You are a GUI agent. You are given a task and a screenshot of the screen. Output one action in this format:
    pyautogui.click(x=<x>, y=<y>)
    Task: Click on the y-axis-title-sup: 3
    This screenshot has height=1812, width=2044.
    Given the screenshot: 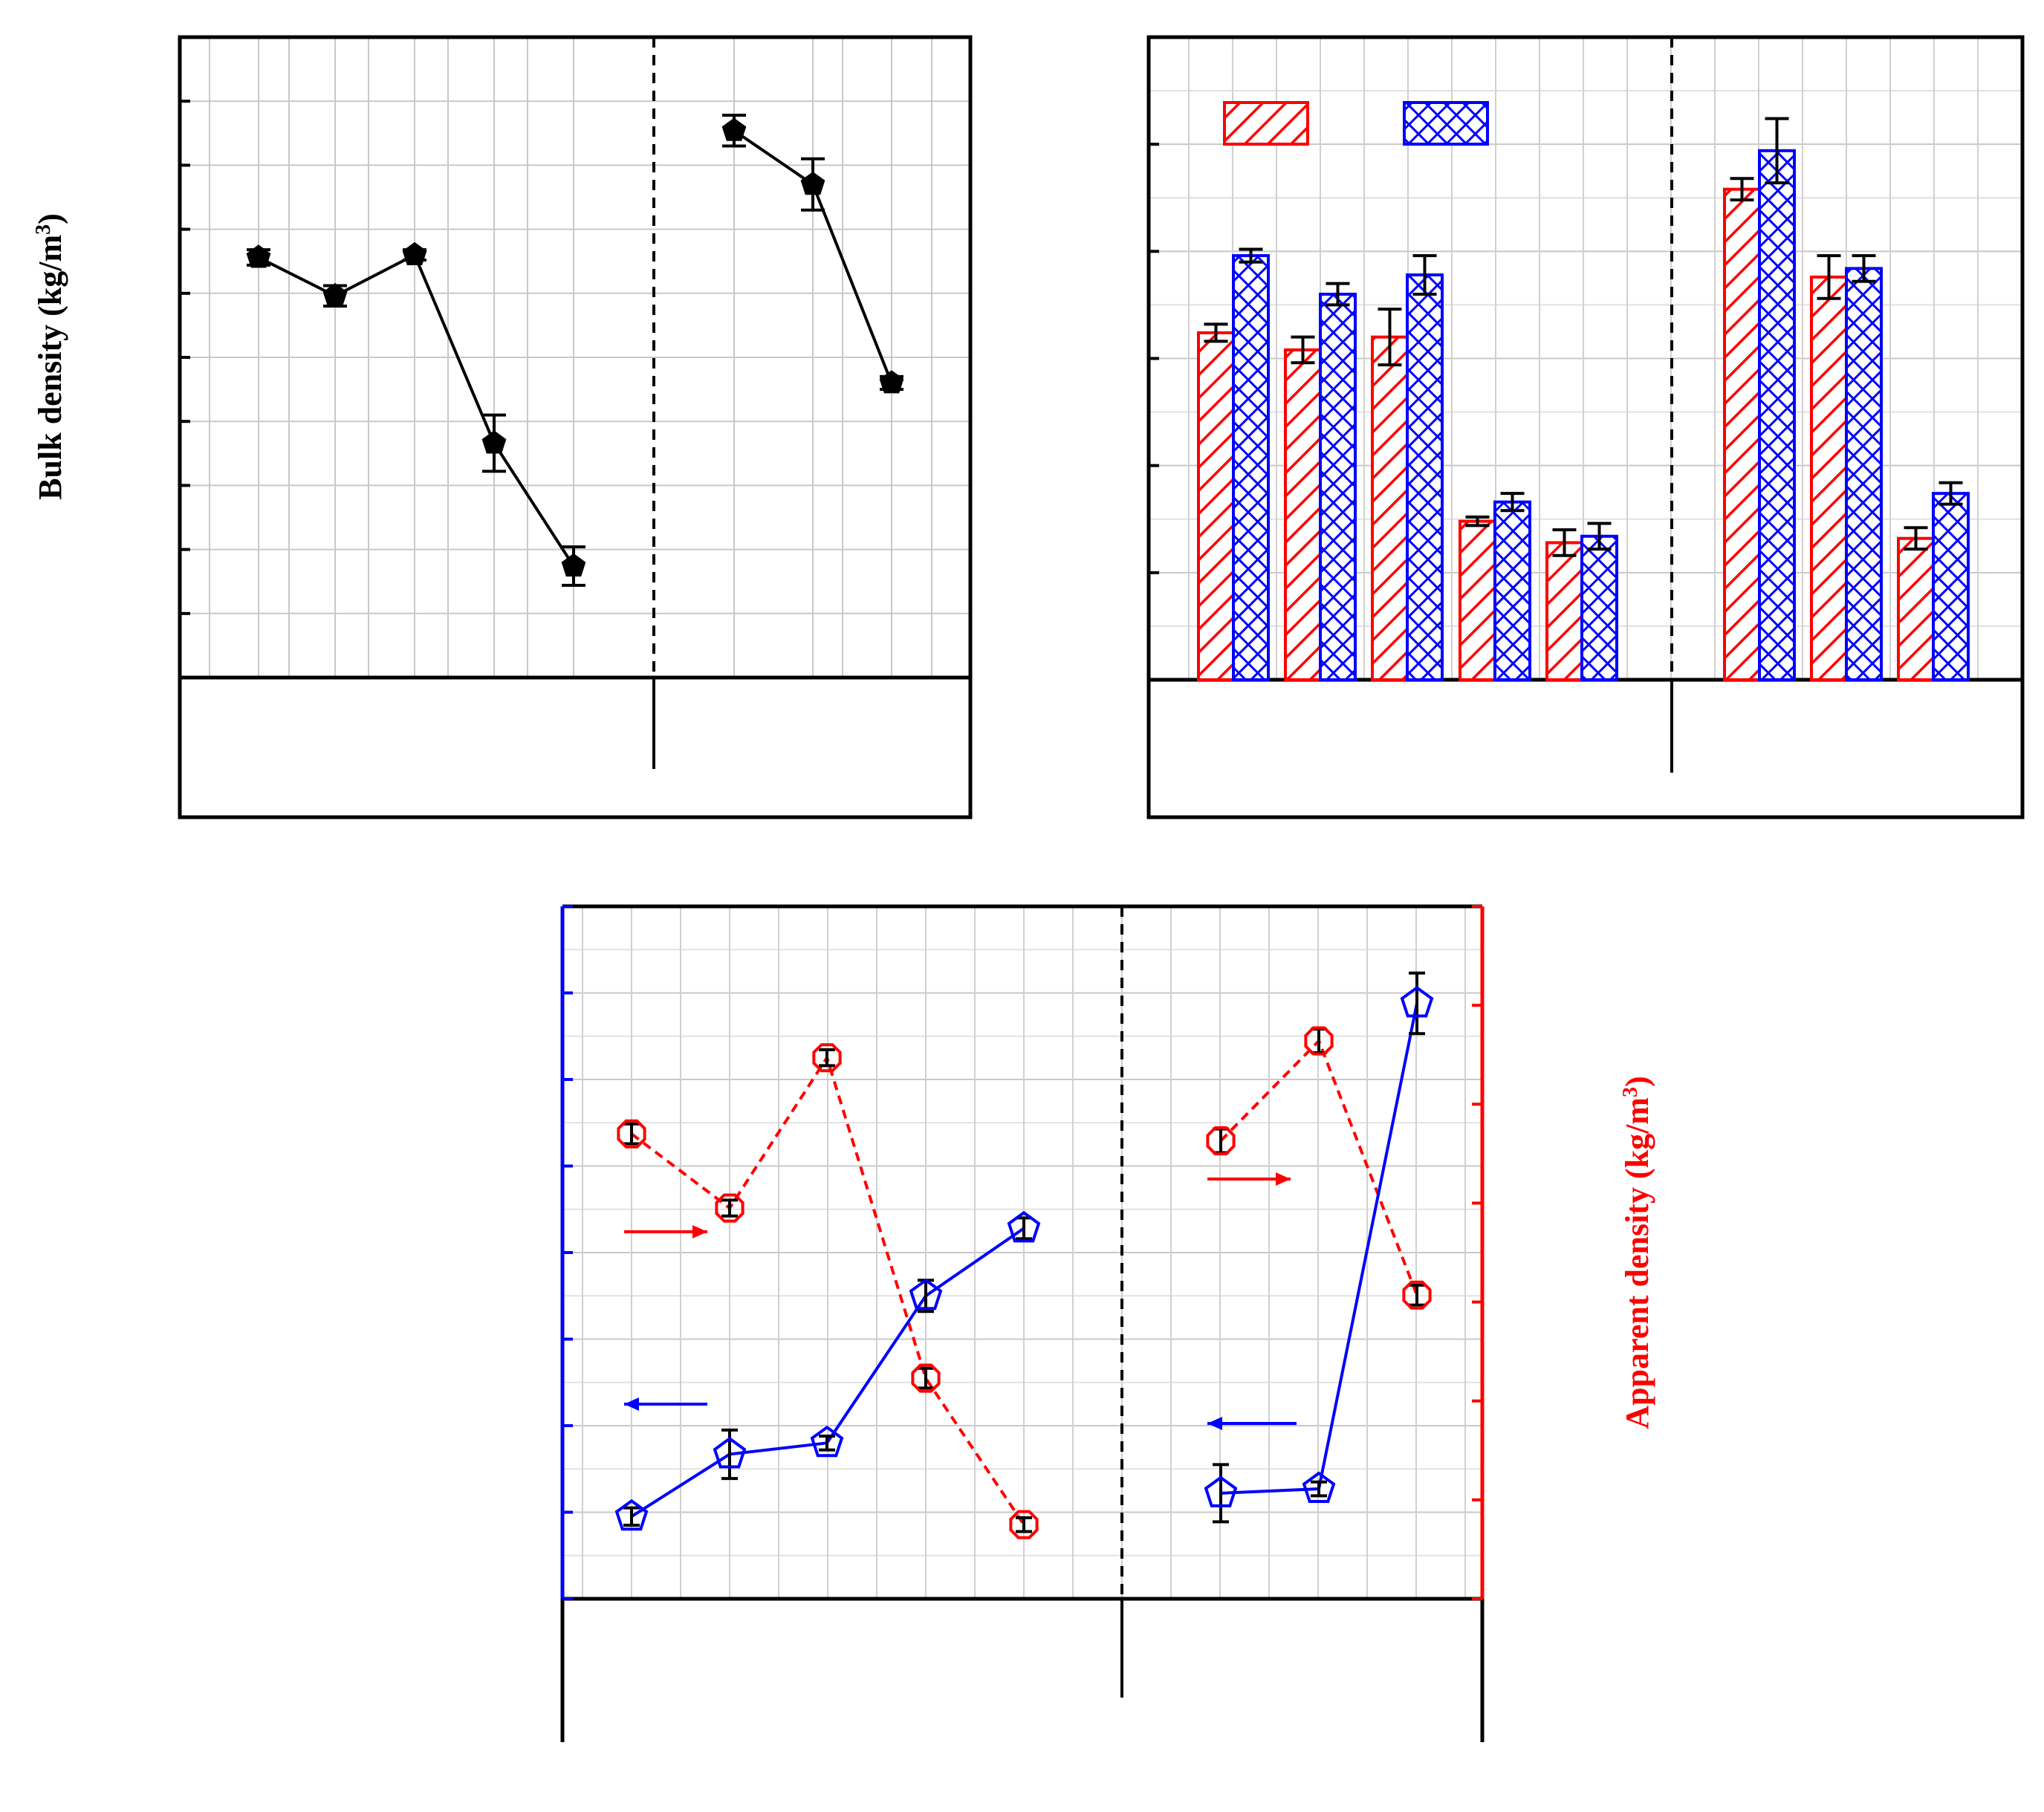 What is the action you would take?
    pyautogui.click(x=43, y=230)
    